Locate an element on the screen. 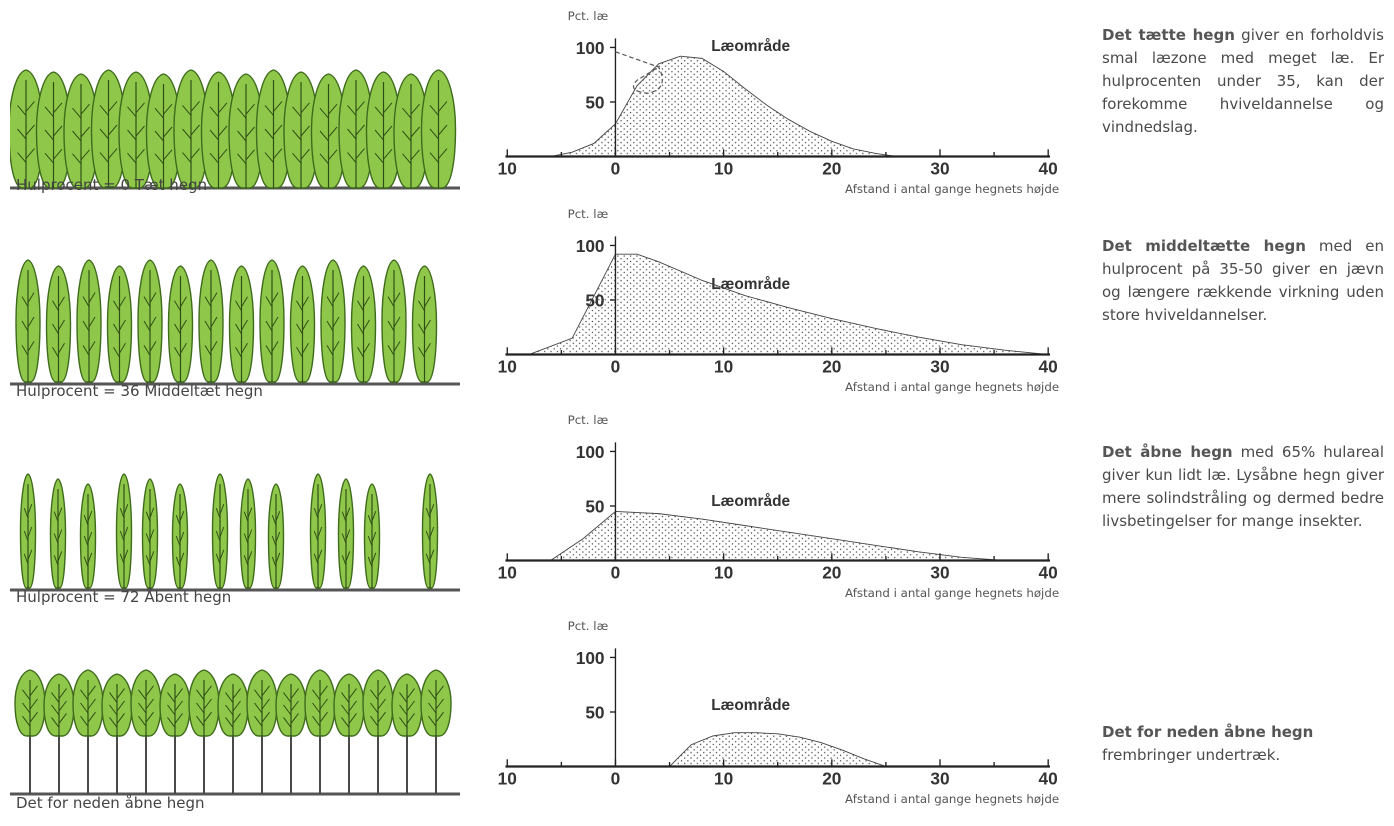 Image resolution: width=1394 pixels, height=826 pixels. hedge-illustration-dense is located at coordinates (235, 129).